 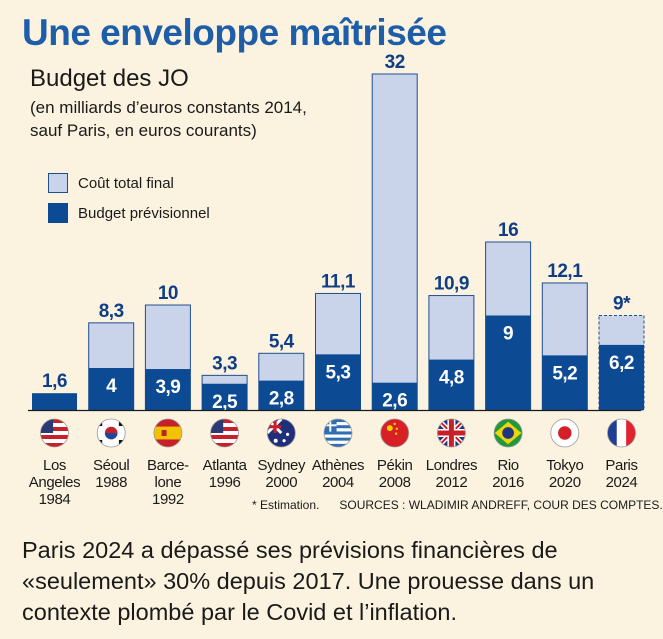 I want to click on tick-label: 2016, so click(x=508, y=482).